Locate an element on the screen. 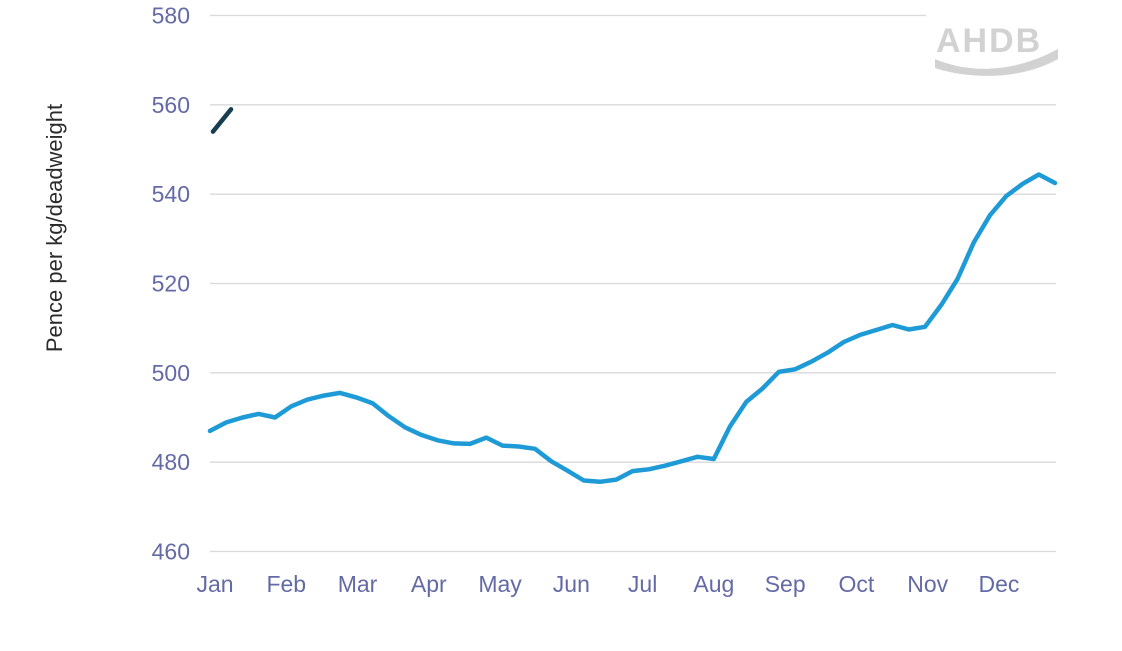 This screenshot has height=651, width=1122. month-label: Jan is located at coordinates (214, 584).